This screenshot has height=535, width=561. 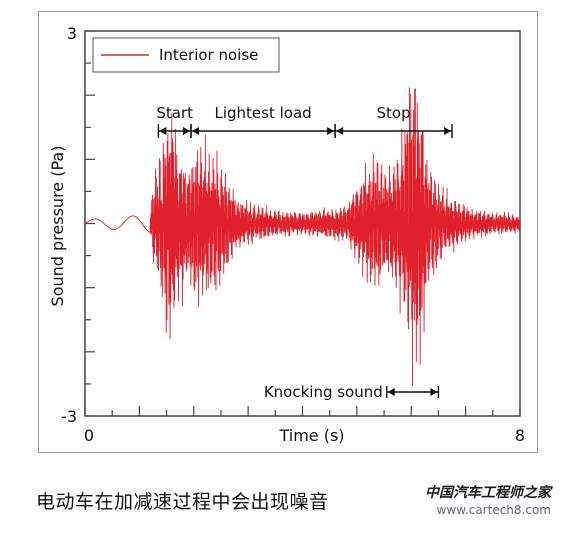 What do you see at coordinates (488, 493) in the screenshot?
I see `watermark-title: 中国汽车工程师之家` at bounding box center [488, 493].